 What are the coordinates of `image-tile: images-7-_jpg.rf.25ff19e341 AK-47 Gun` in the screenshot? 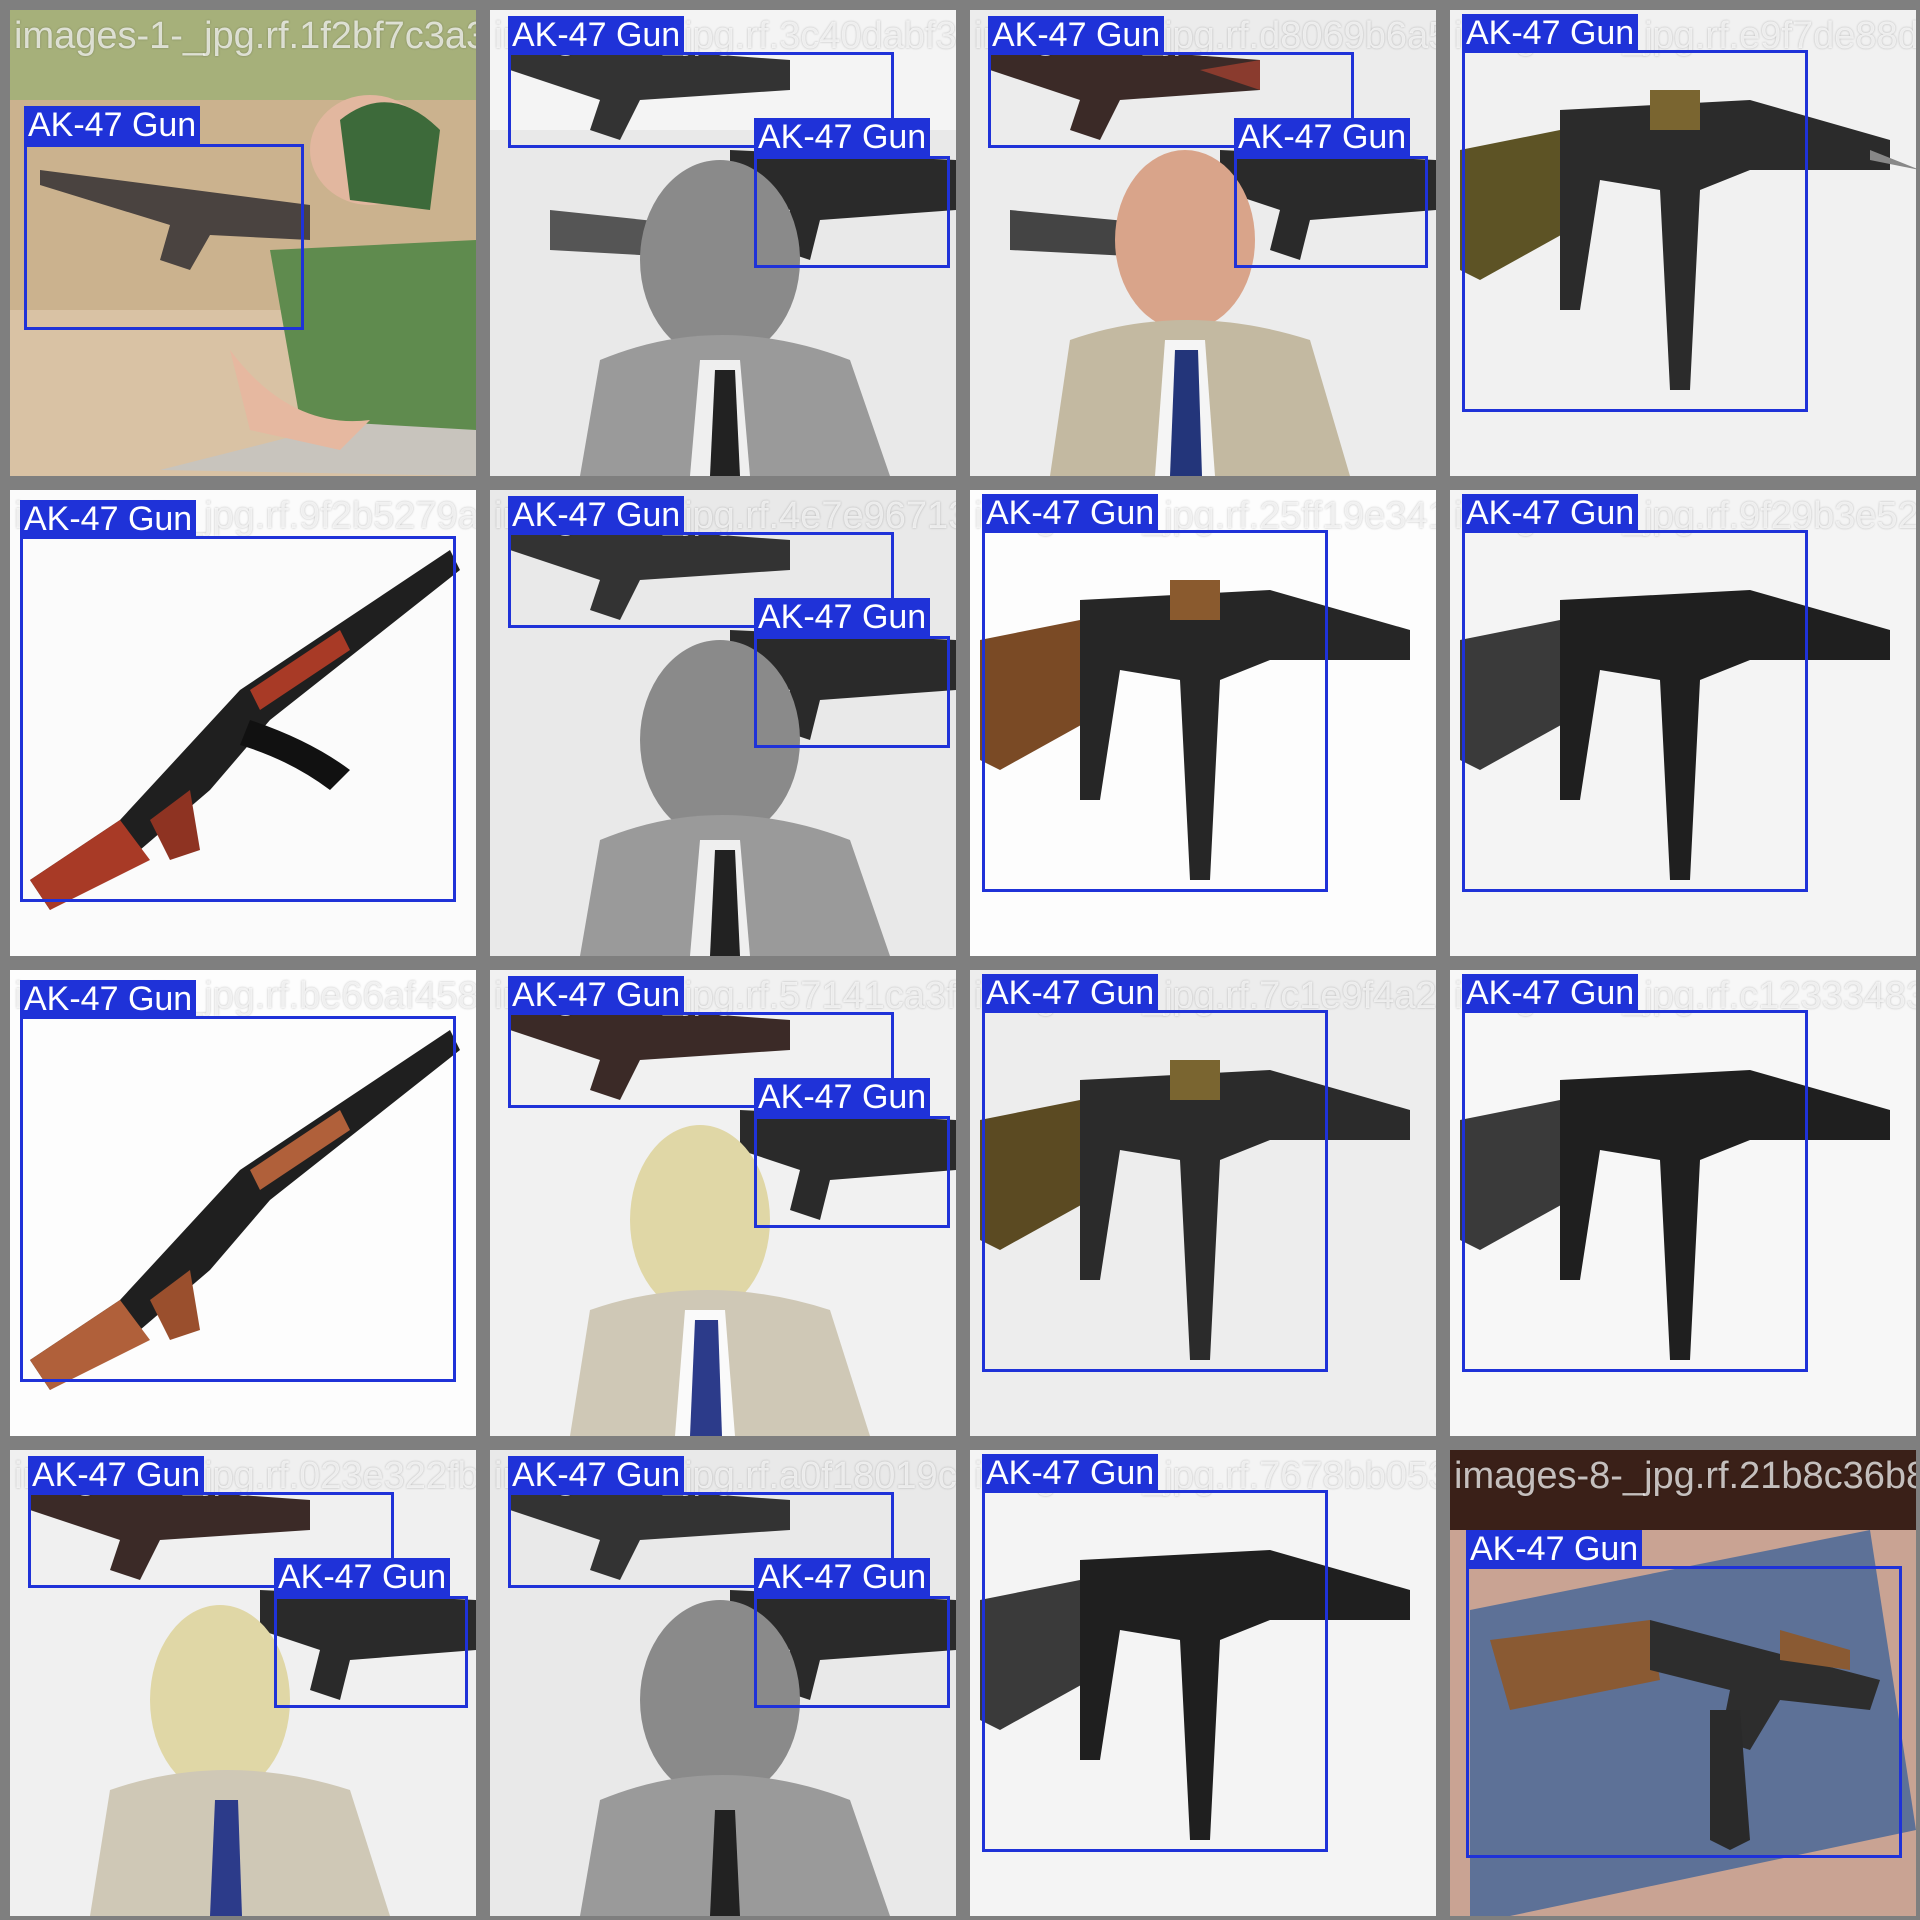 It's located at (1203, 723).